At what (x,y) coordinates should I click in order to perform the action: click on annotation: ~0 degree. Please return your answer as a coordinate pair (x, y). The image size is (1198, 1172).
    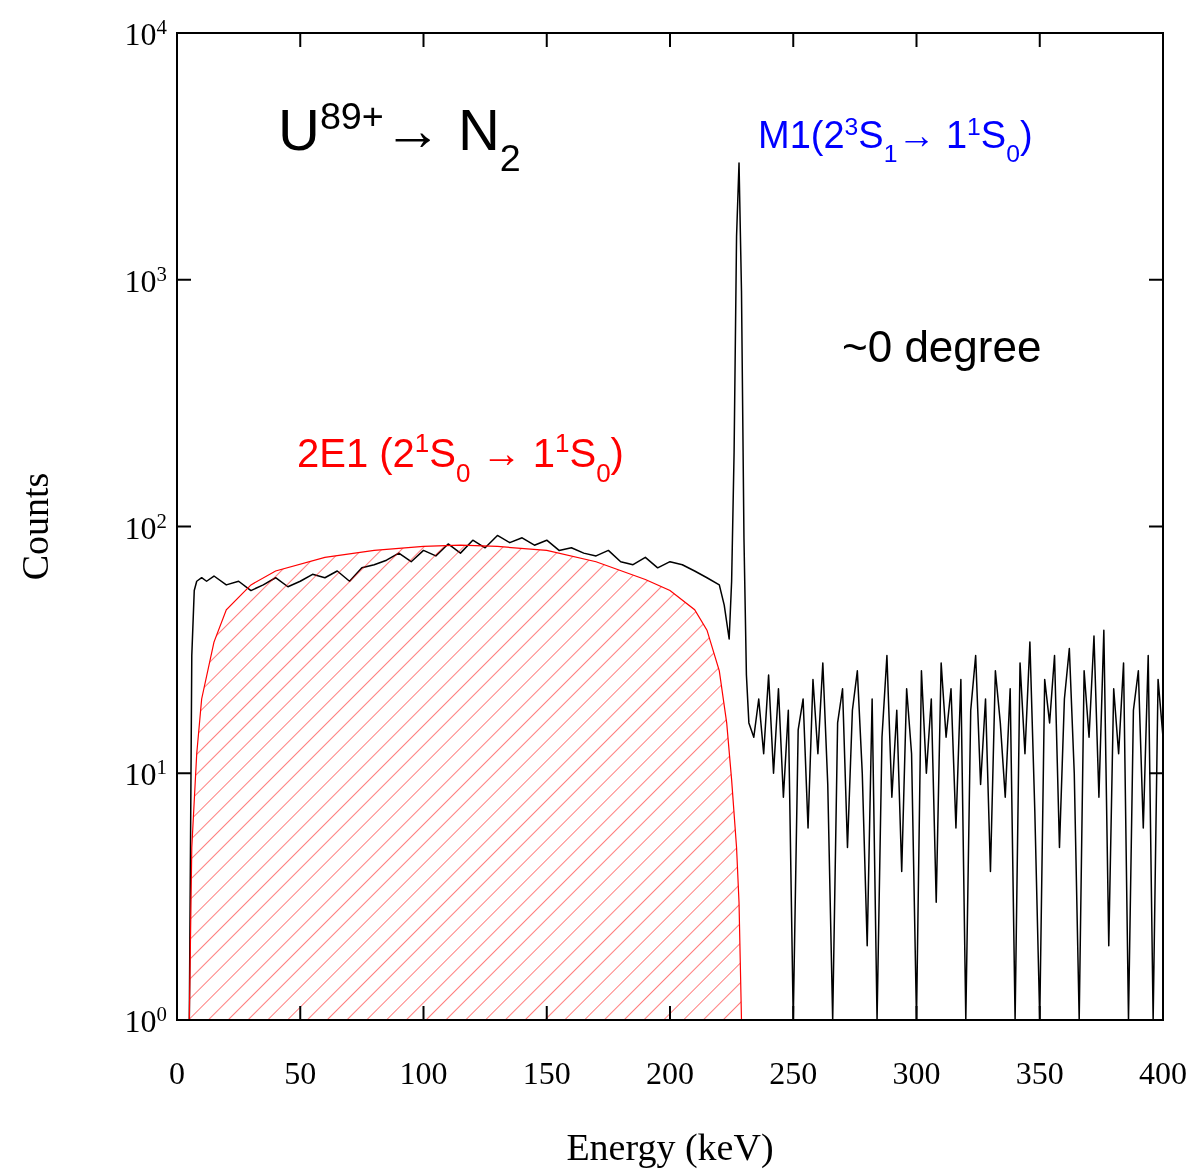
    Looking at the image, I should click on (942, 346).